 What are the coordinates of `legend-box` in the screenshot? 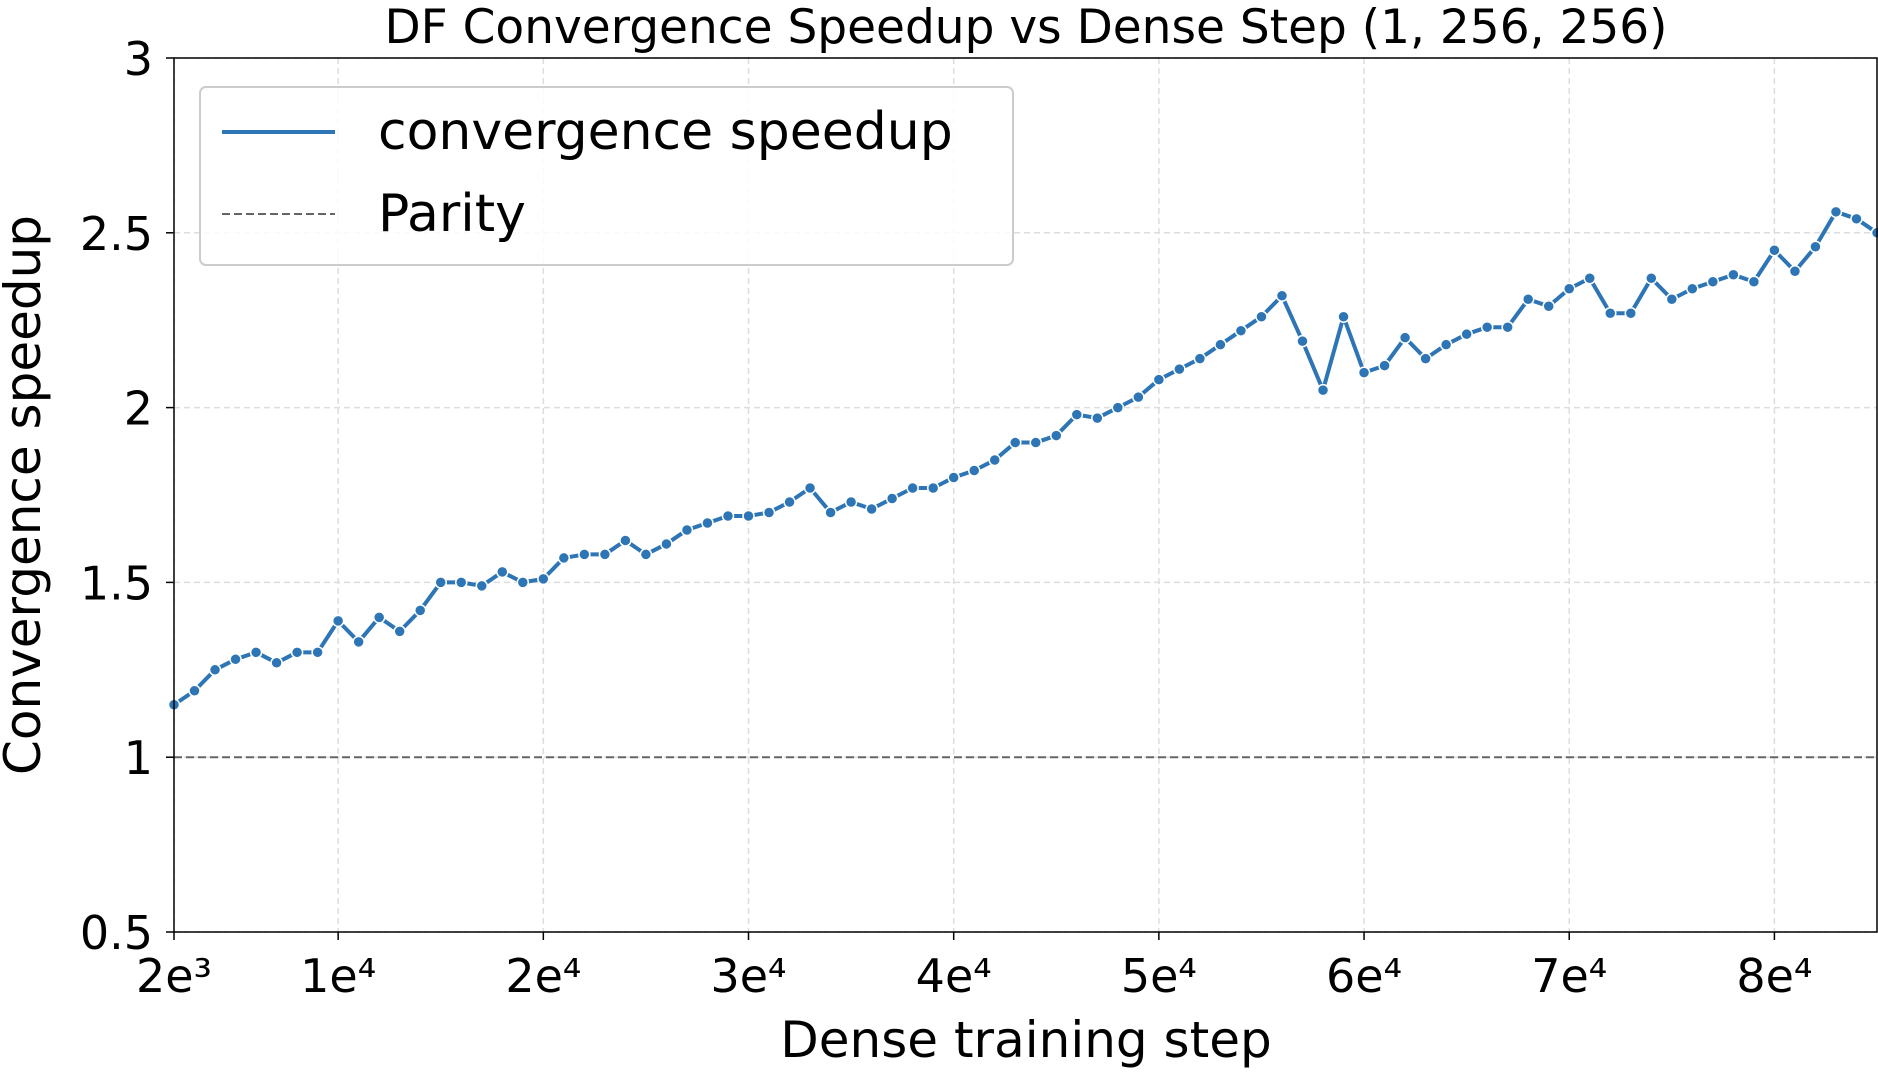 It's located at (606, 176).